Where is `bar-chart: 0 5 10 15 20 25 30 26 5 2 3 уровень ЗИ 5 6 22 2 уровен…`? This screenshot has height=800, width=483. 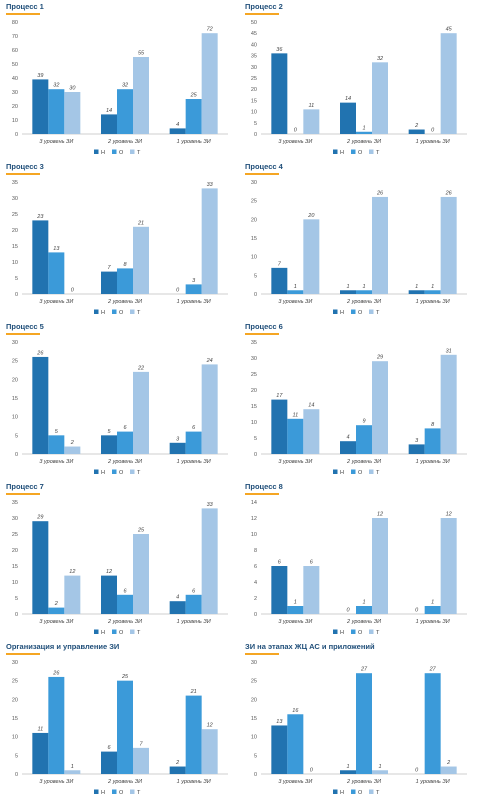 bar-chart: 0 5 10 15 20 25 30 26 5 2 3 уровень ЗИ 5 6 22 2 уровен… is located at coordinates (120, 408).